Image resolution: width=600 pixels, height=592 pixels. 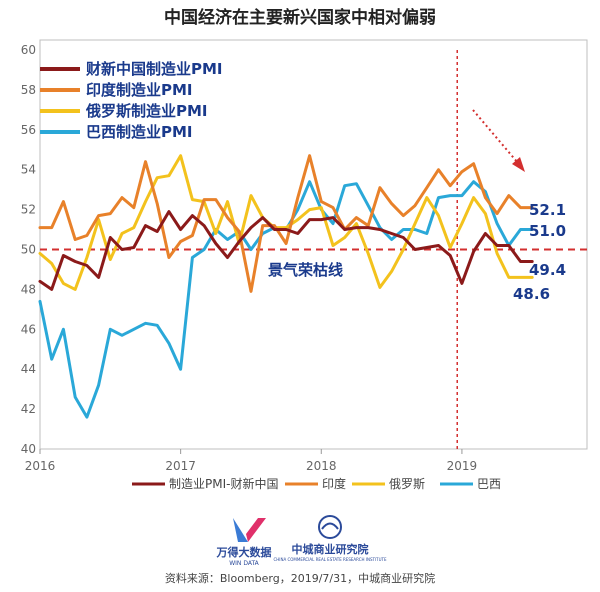 I want to click on logo-windata: 万得大数据 WIN DATA, so click(x=244, y=542).